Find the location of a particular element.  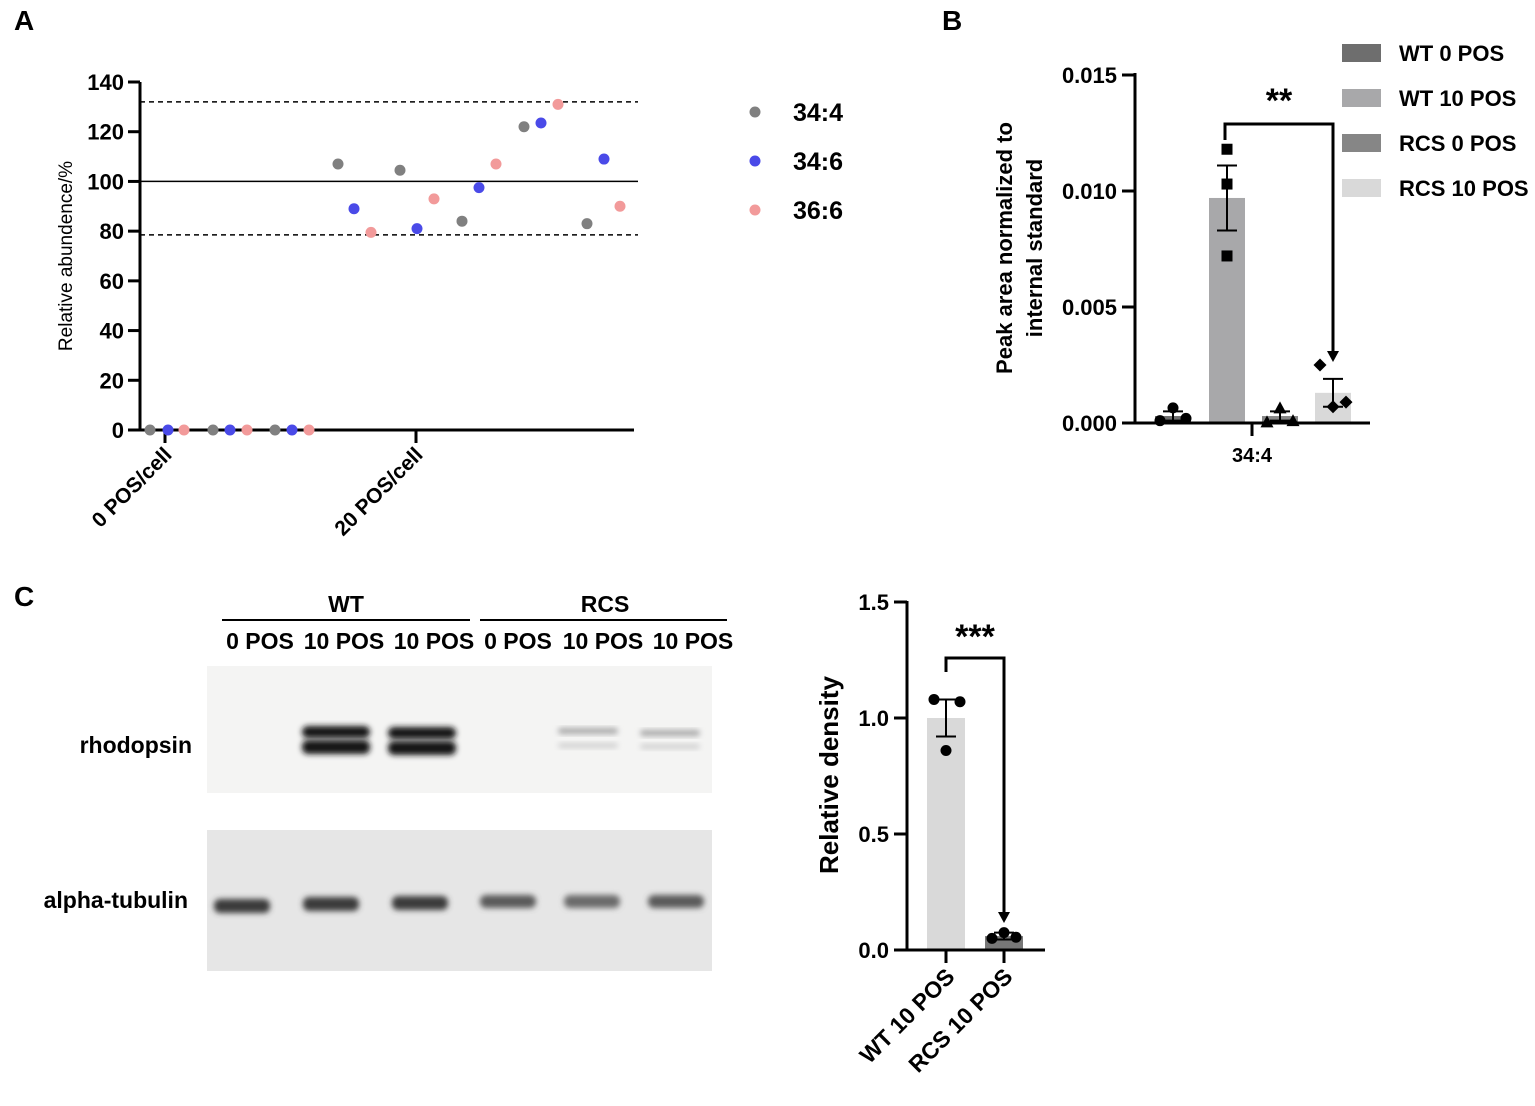

b-significance-bracket is located at coordinates (1279, 238).